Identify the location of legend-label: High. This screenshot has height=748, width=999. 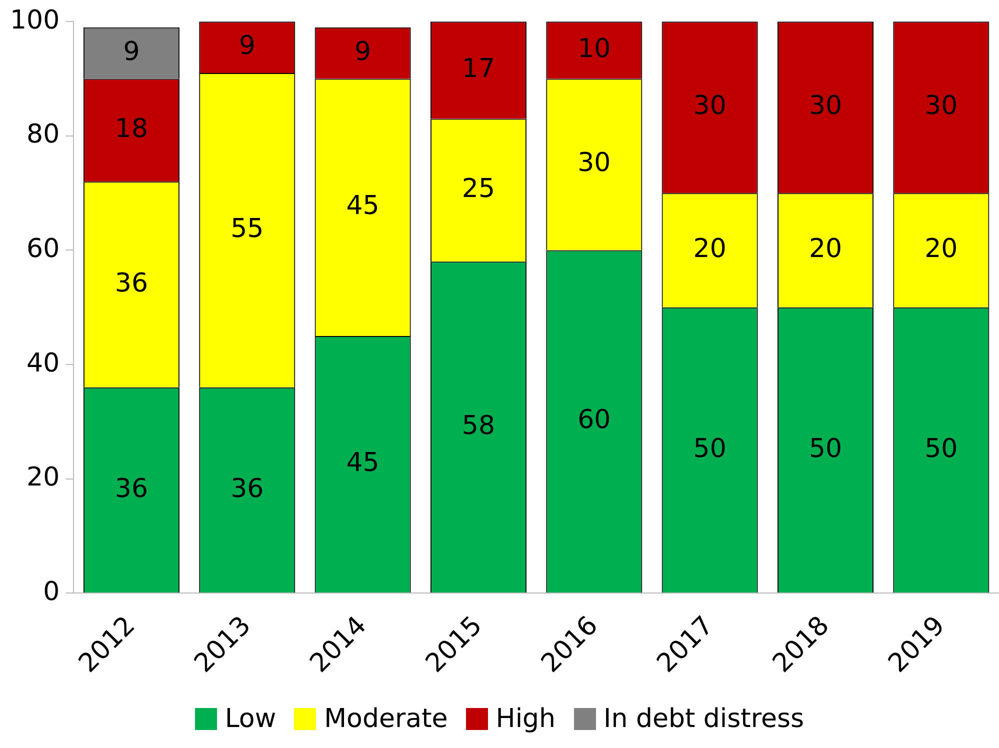
(526, 719).